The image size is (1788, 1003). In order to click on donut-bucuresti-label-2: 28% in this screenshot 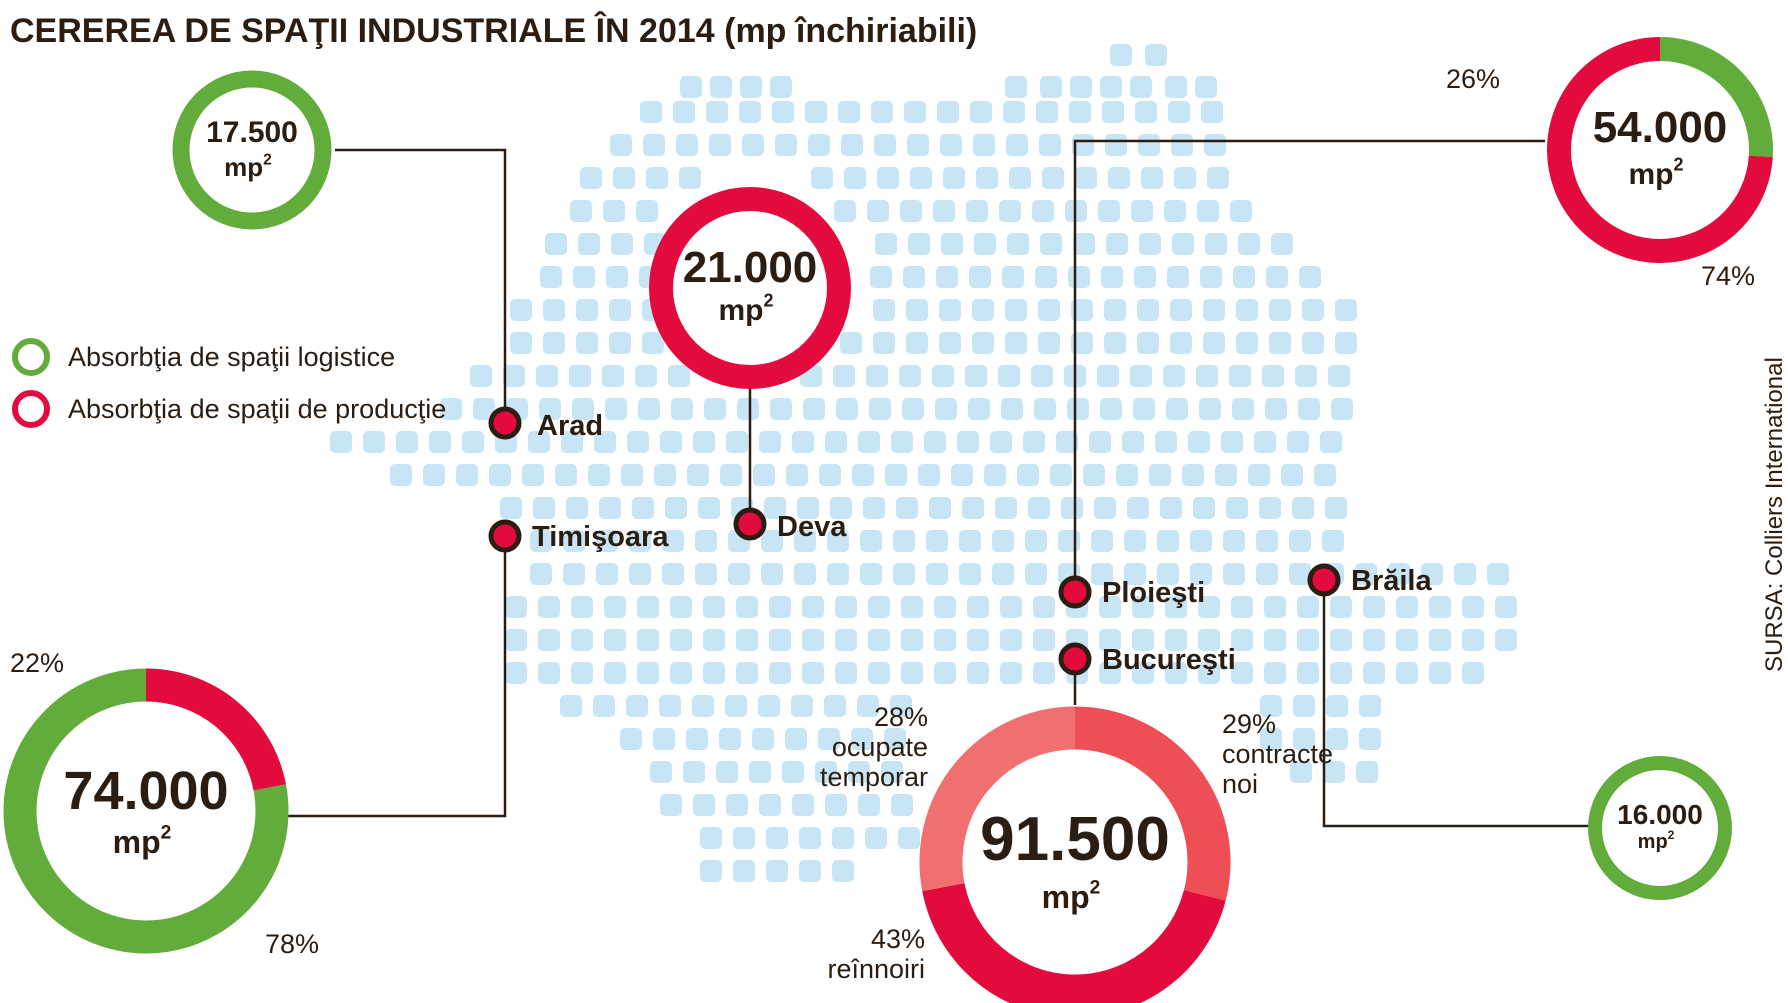, I will do `click(901, 717)`.